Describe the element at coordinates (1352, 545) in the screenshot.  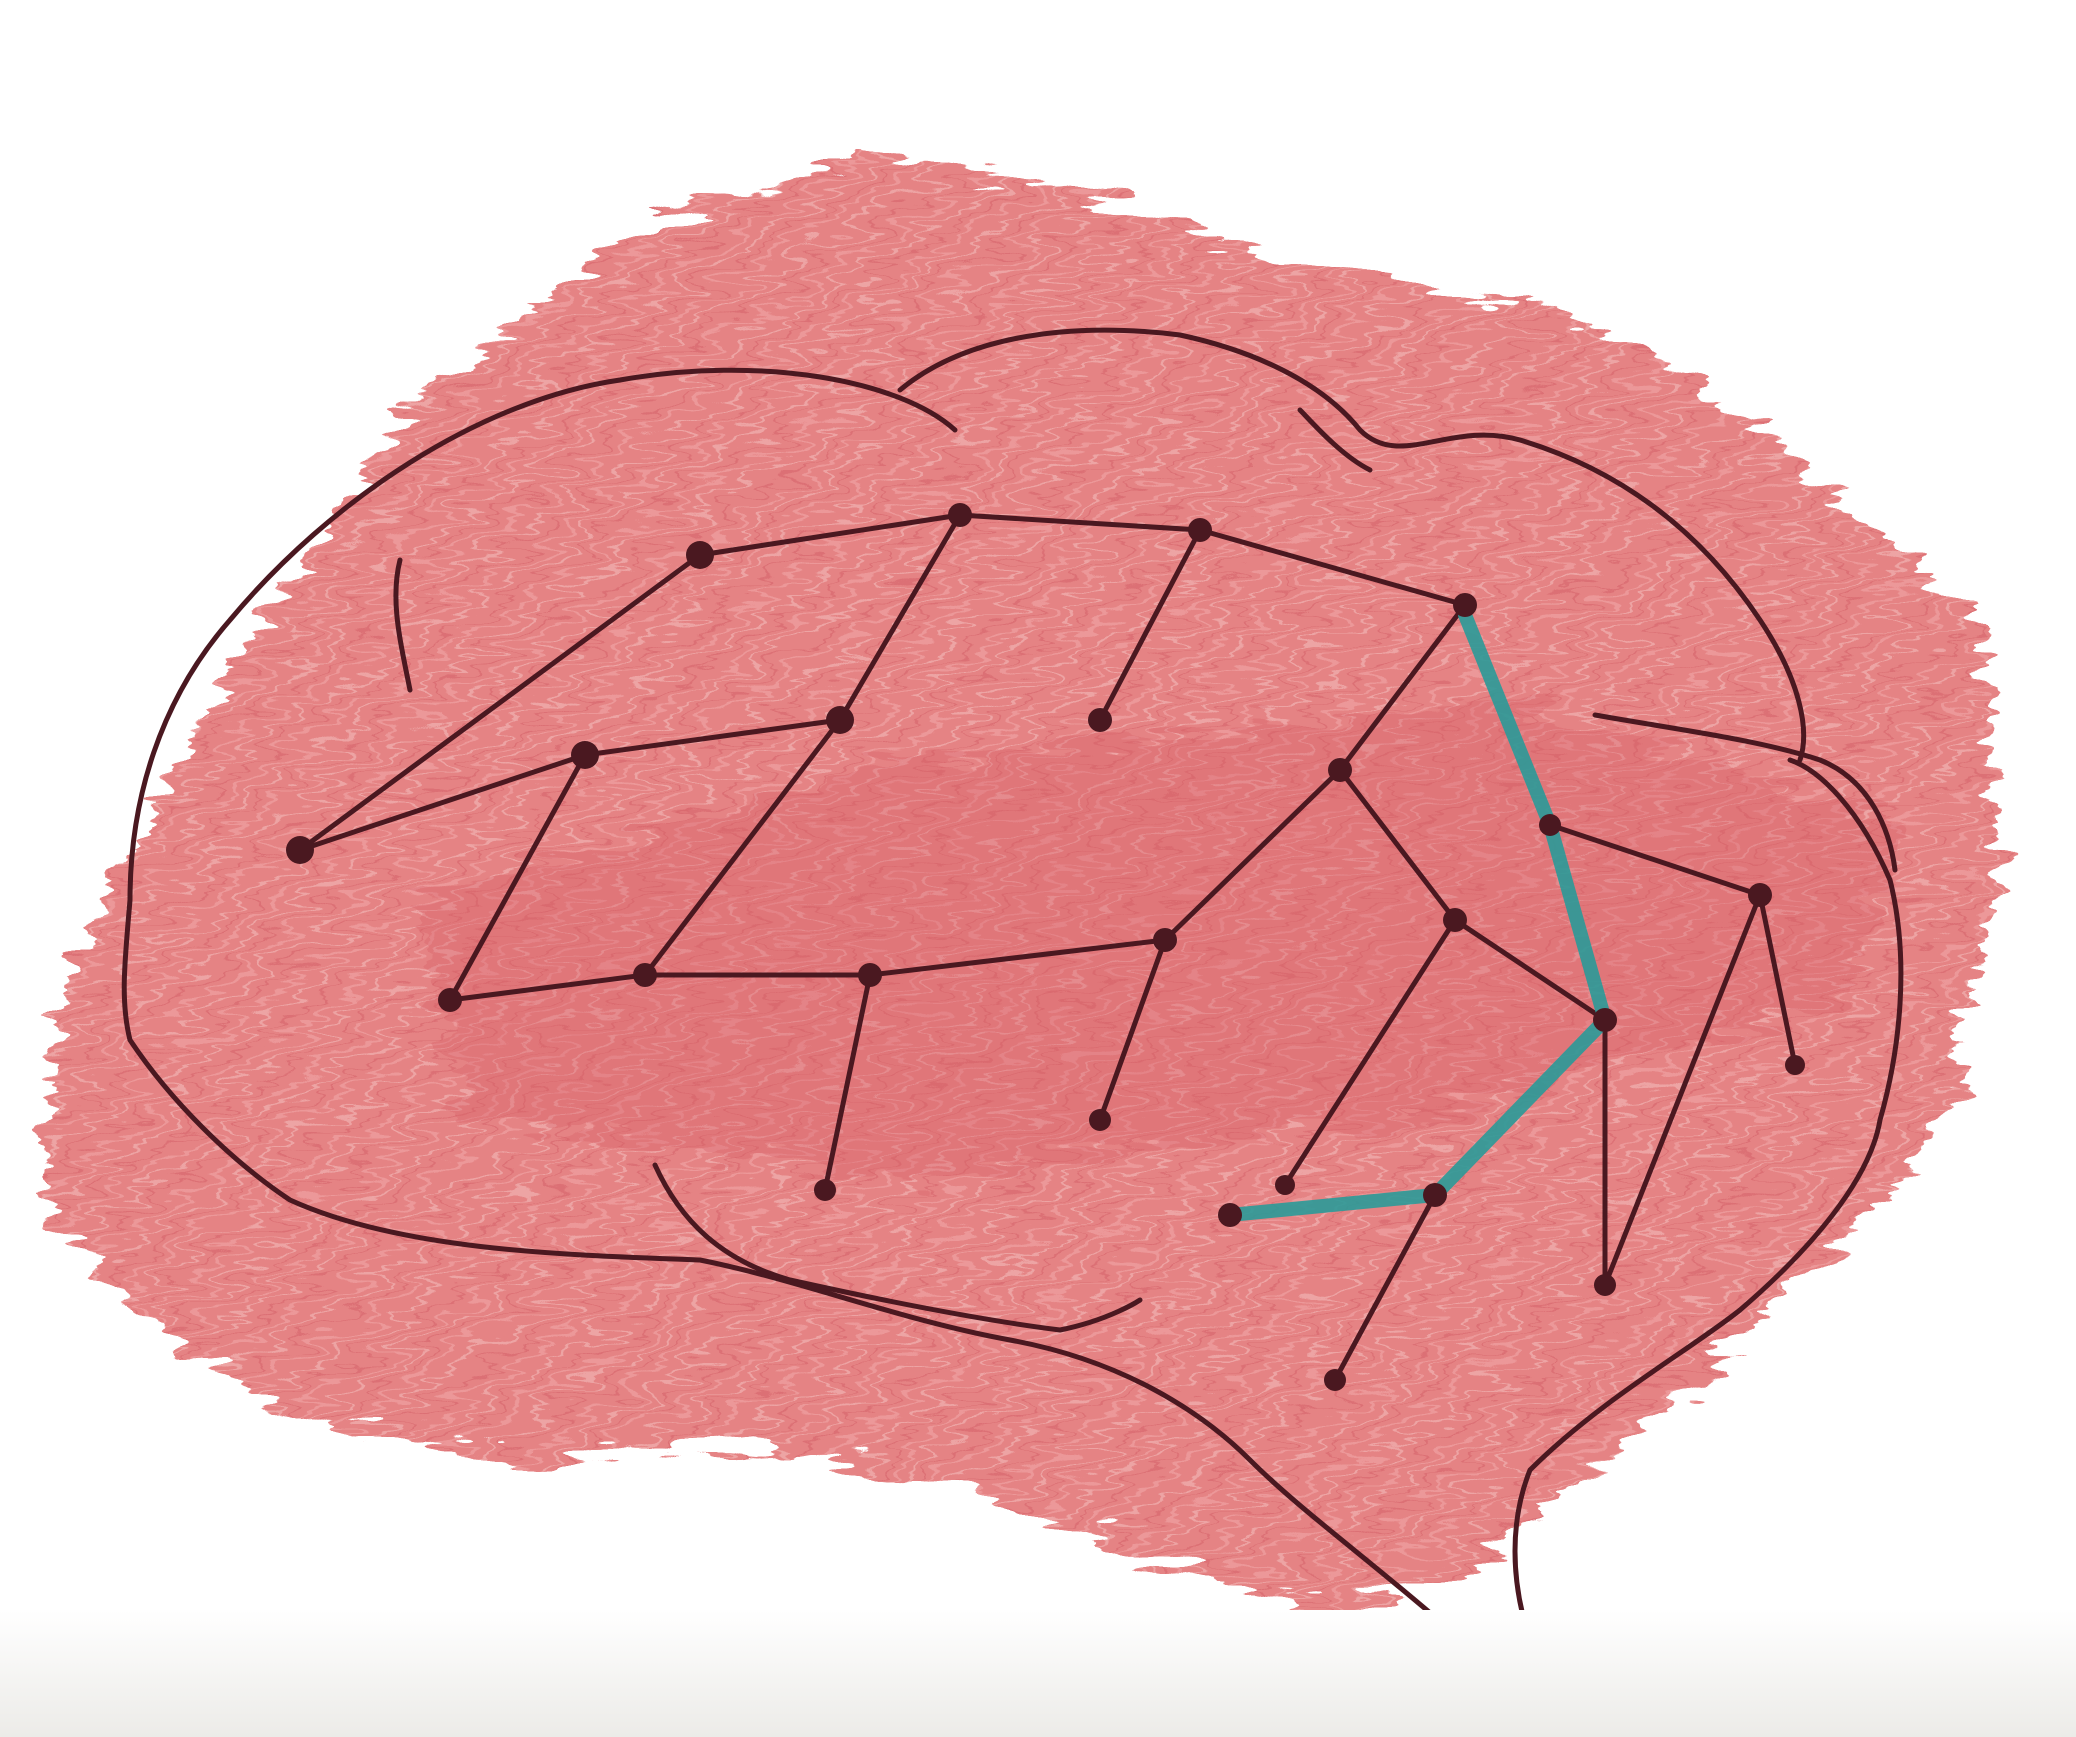
I see `frontal-lobe-arc` at that location.